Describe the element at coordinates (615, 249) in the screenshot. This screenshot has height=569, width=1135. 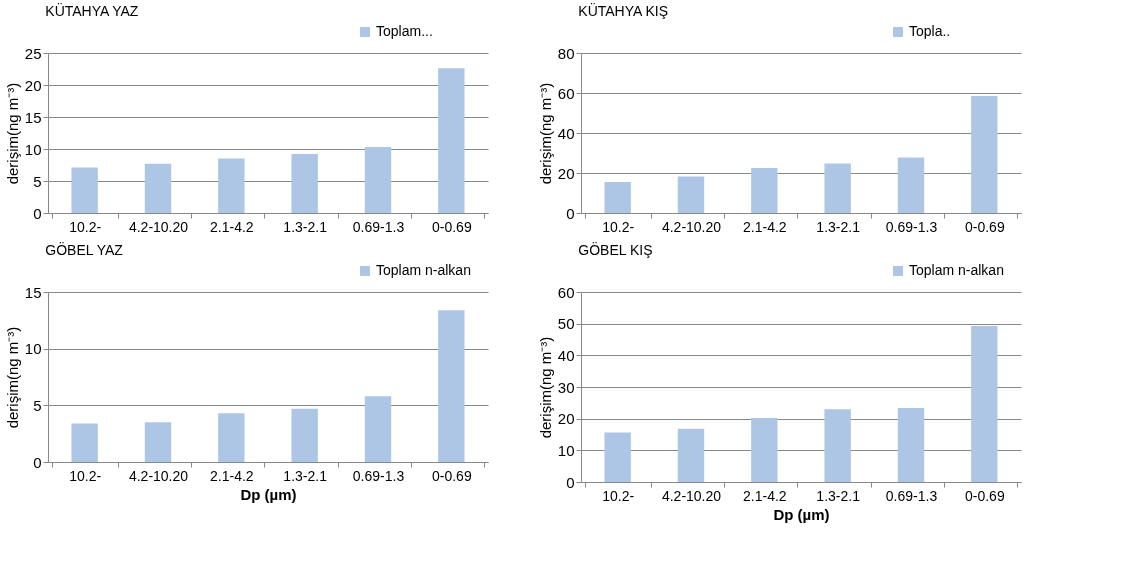
I see `chart-title: GÖBEL KIŞ` at that location.